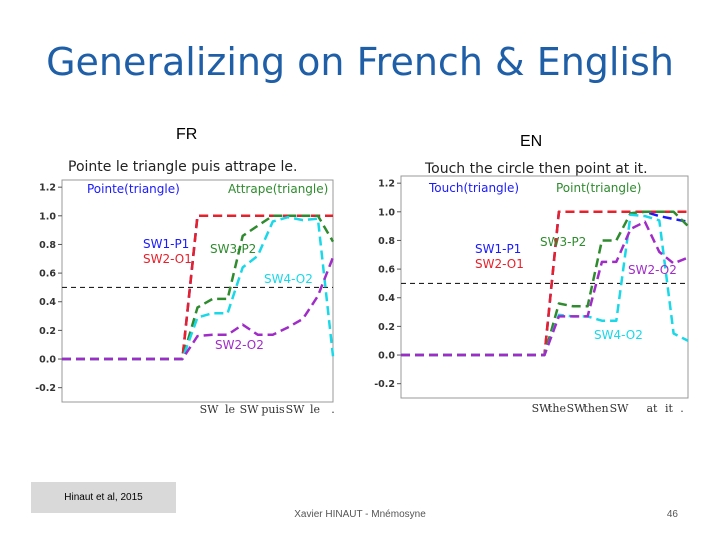 Image resolution: width=720 pixels, height=540 pixels. Describe the element at coordinates (672, 514) in the screenshot. I see `page-number: 46` at that location.